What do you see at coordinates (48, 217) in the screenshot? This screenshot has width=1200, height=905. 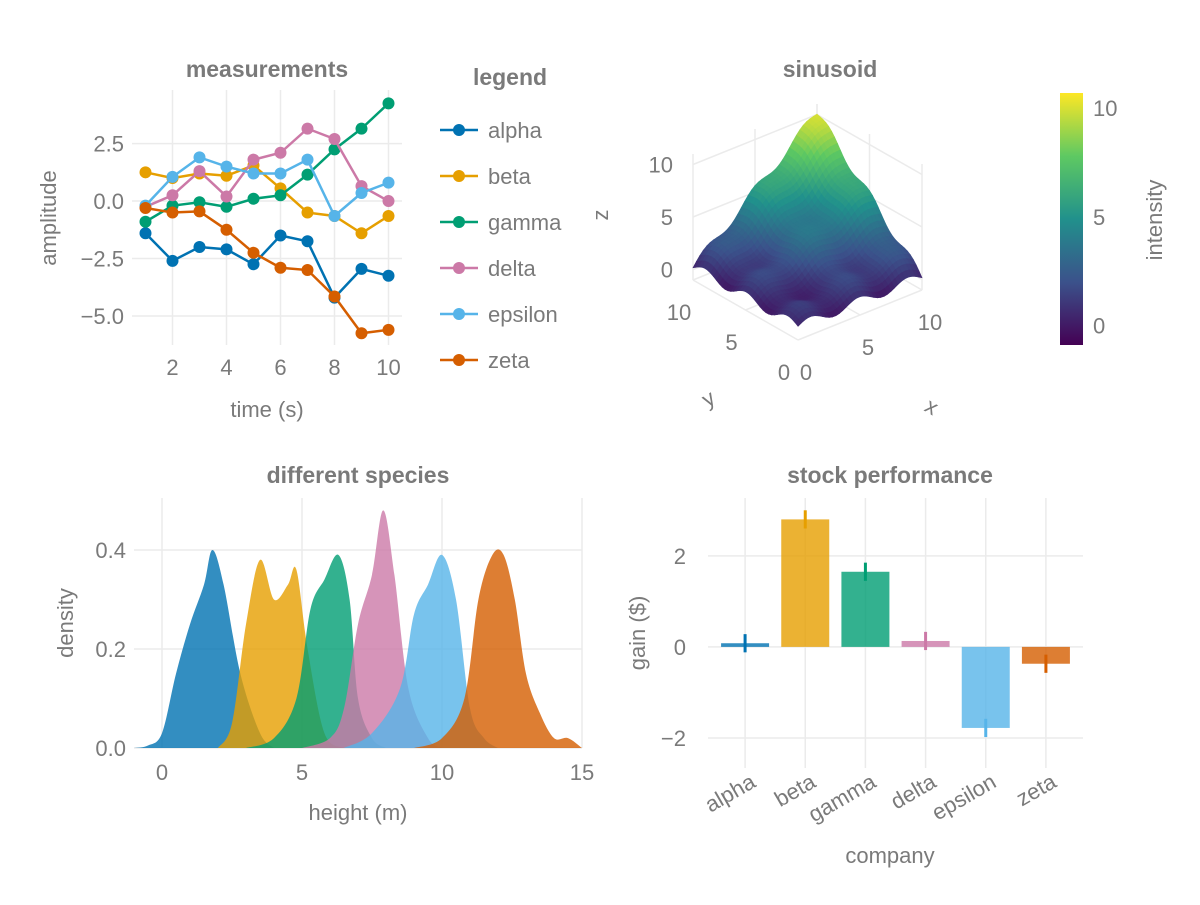 I see `measurements-ylabel: amplitude` at bounding box center [48, 217].